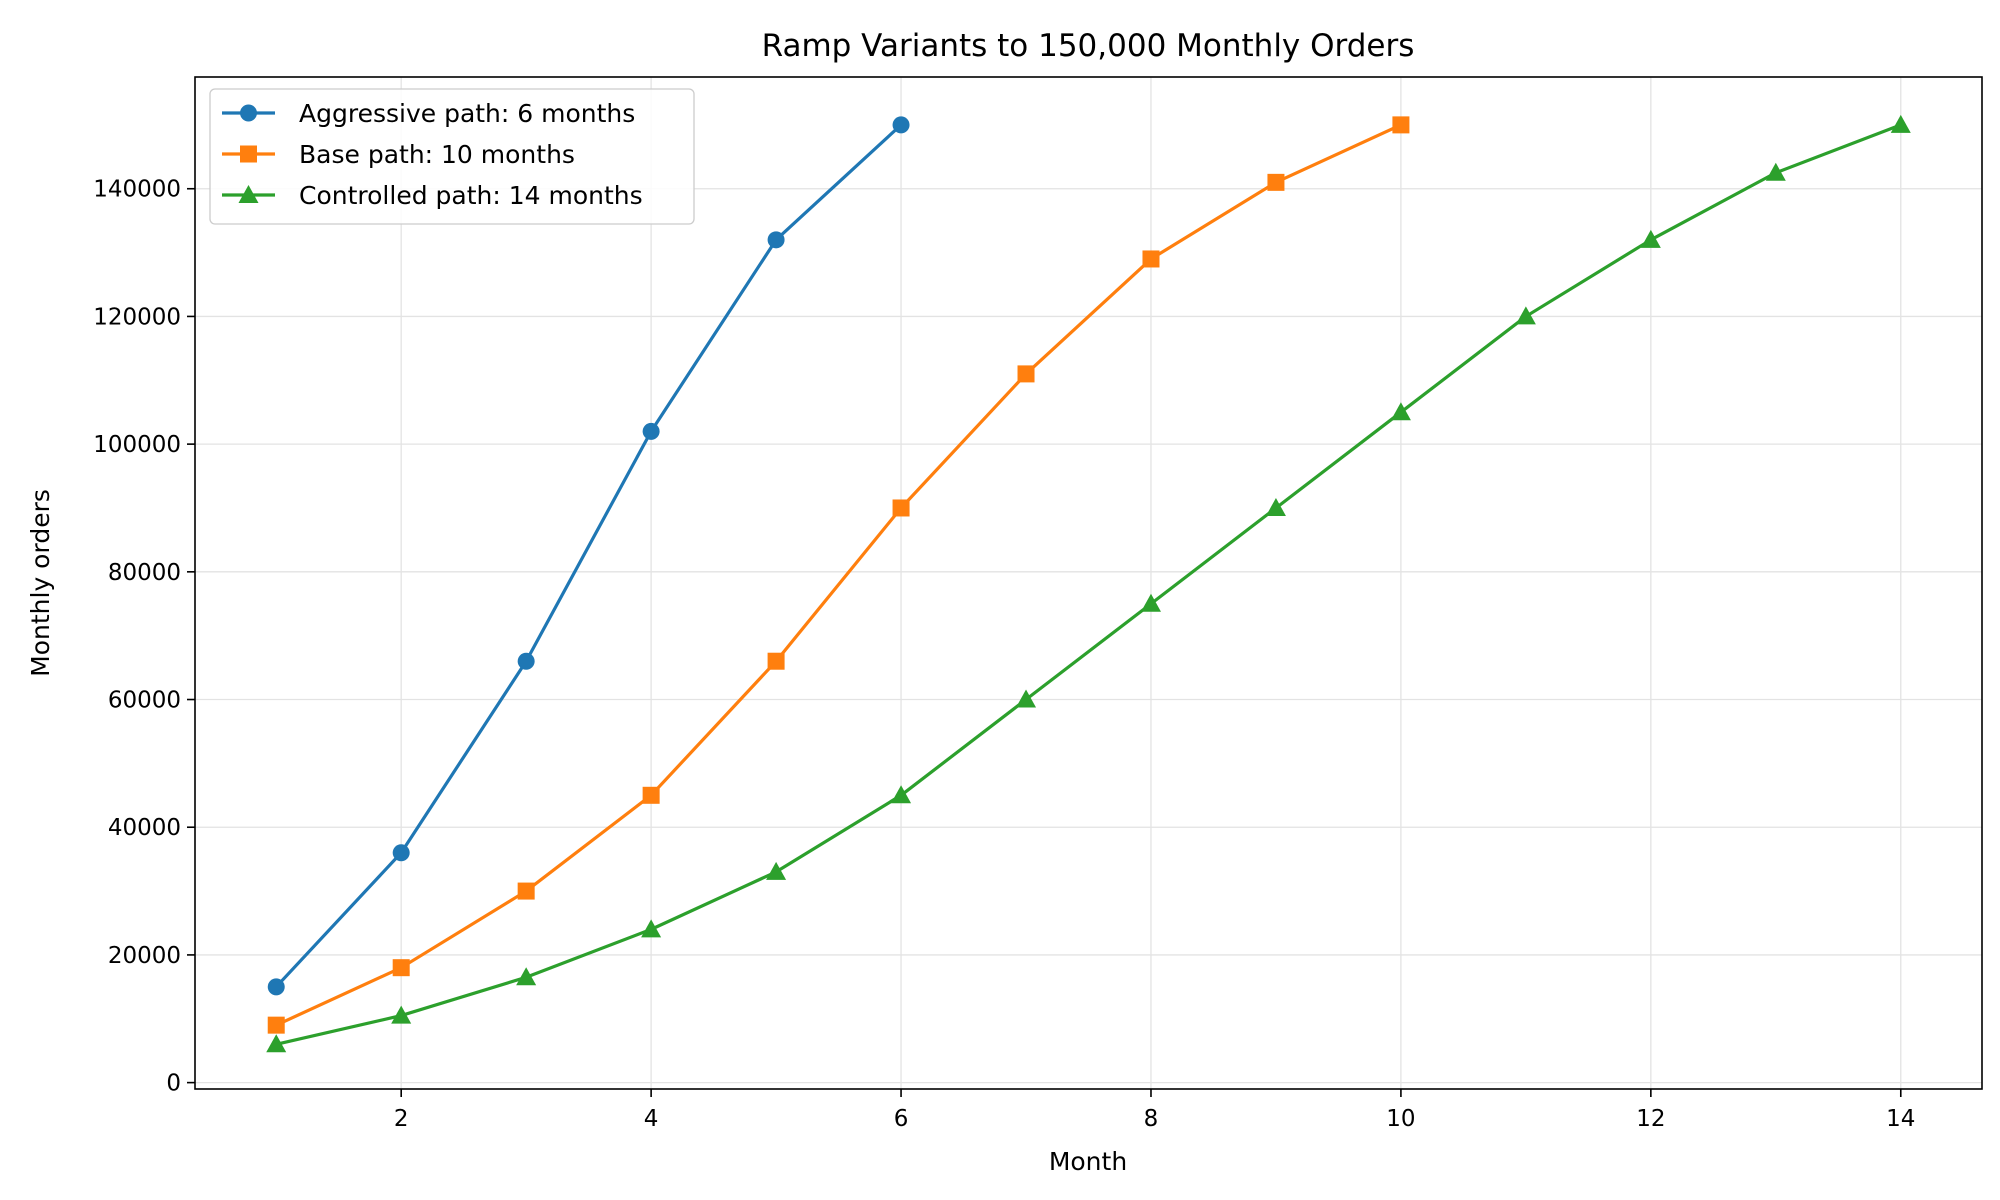 The width and height of the screenshot is (2000, 1200). Describe the element at coordinates (437, 154) in the screenshot. I see `legend-label: Base path: 10 months` at that location.